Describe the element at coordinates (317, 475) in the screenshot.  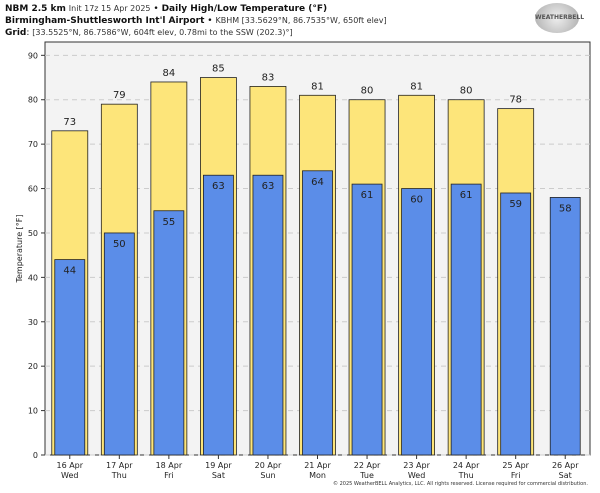
I see `x-tick-day: Mon` at that location.